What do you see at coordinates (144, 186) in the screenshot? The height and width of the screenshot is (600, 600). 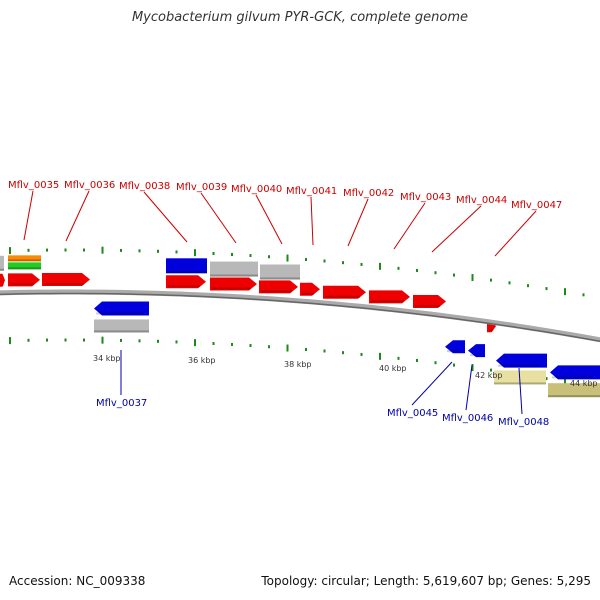 I see `forward-gene-label: Mflv_0038` at bounding box center [144, 186].